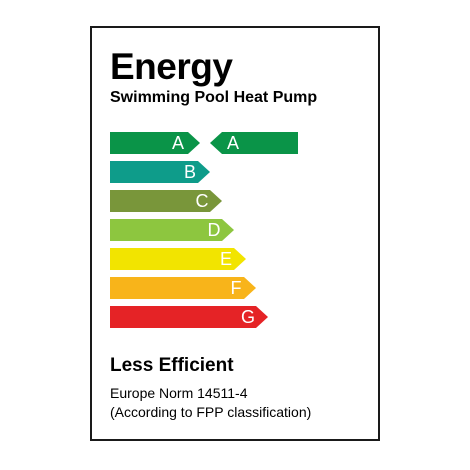  I want to click on scale-bar-f-shape, so click(183, 288).